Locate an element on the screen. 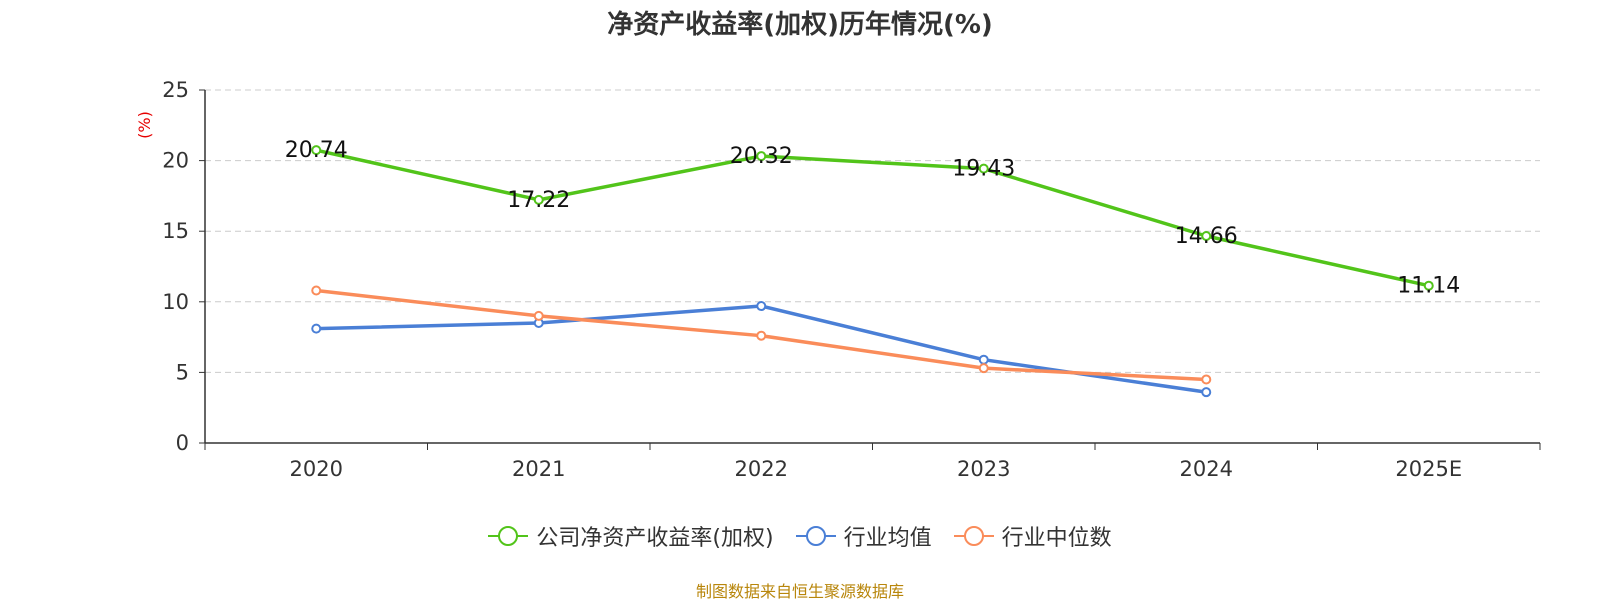 The image size is (1600, 602). y-tick-label: 5 is located at coordinates (182, 372).